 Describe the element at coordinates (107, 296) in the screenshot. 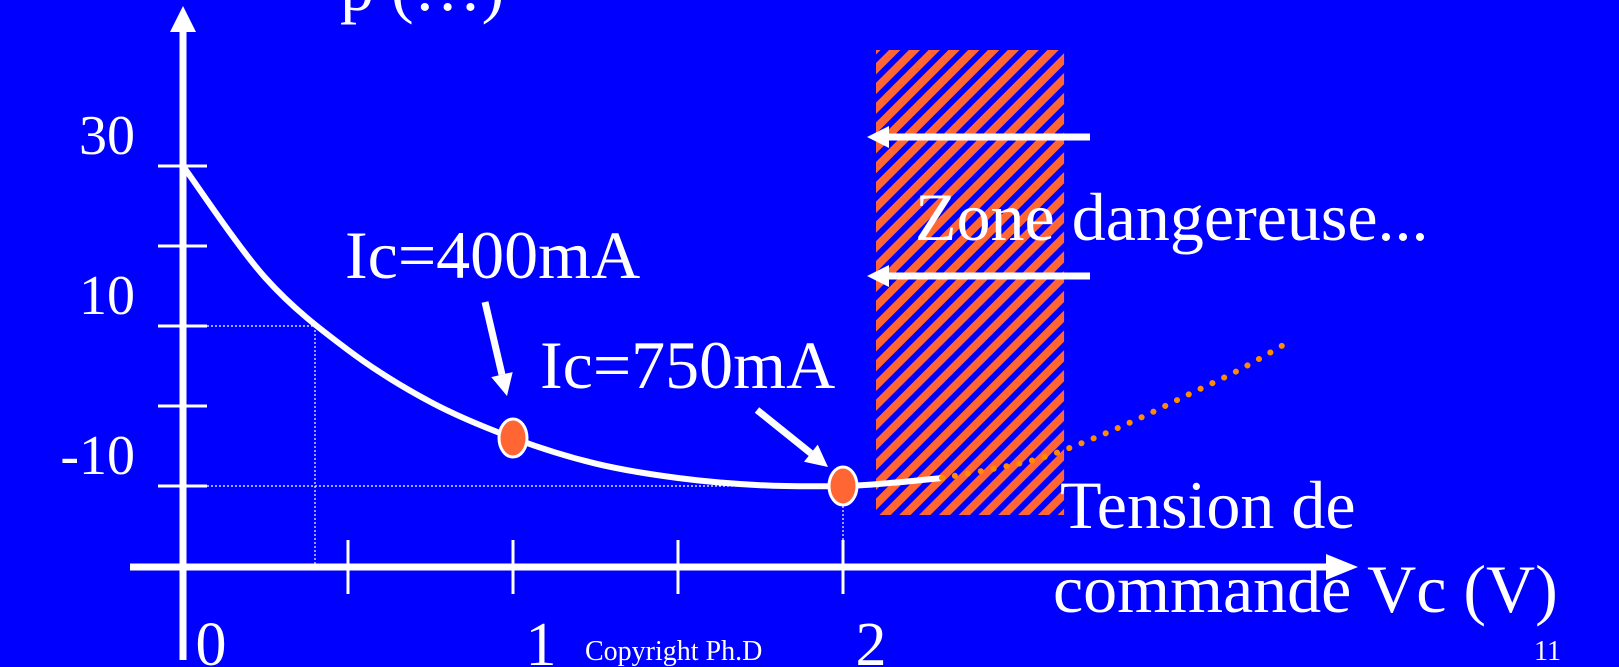

I see `y-tick-label: 10` at that location.